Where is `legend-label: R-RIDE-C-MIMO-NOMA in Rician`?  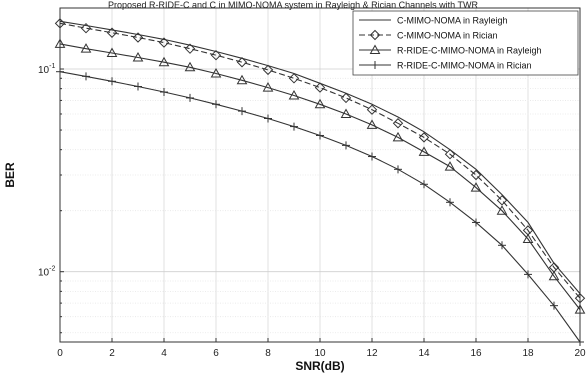
legend-label: R-RIDE-C-MIMO-NOMA in Rician is located at coordinates (464, 66).